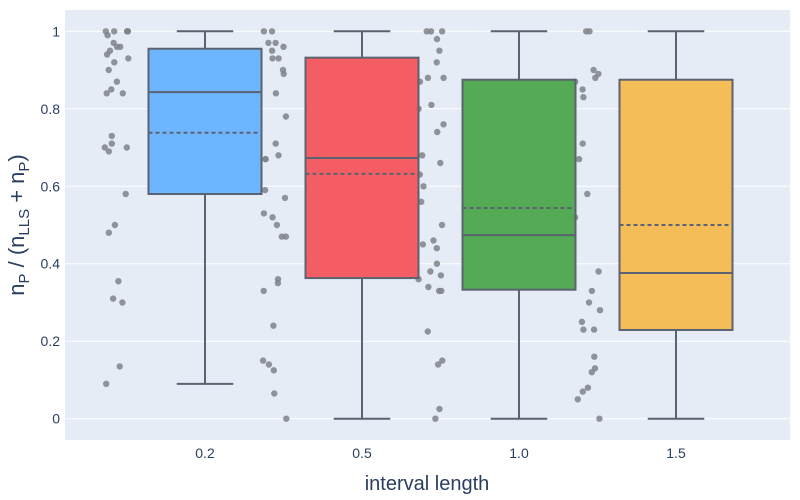 Image resolution: width=800 pixels, height=500 pixels. What do you see at coordinates (440, 453) in the screenshot?
I see `x-tick-labels: 0.2 0.5 1.0 1.5` at bounding box center [440, 453].